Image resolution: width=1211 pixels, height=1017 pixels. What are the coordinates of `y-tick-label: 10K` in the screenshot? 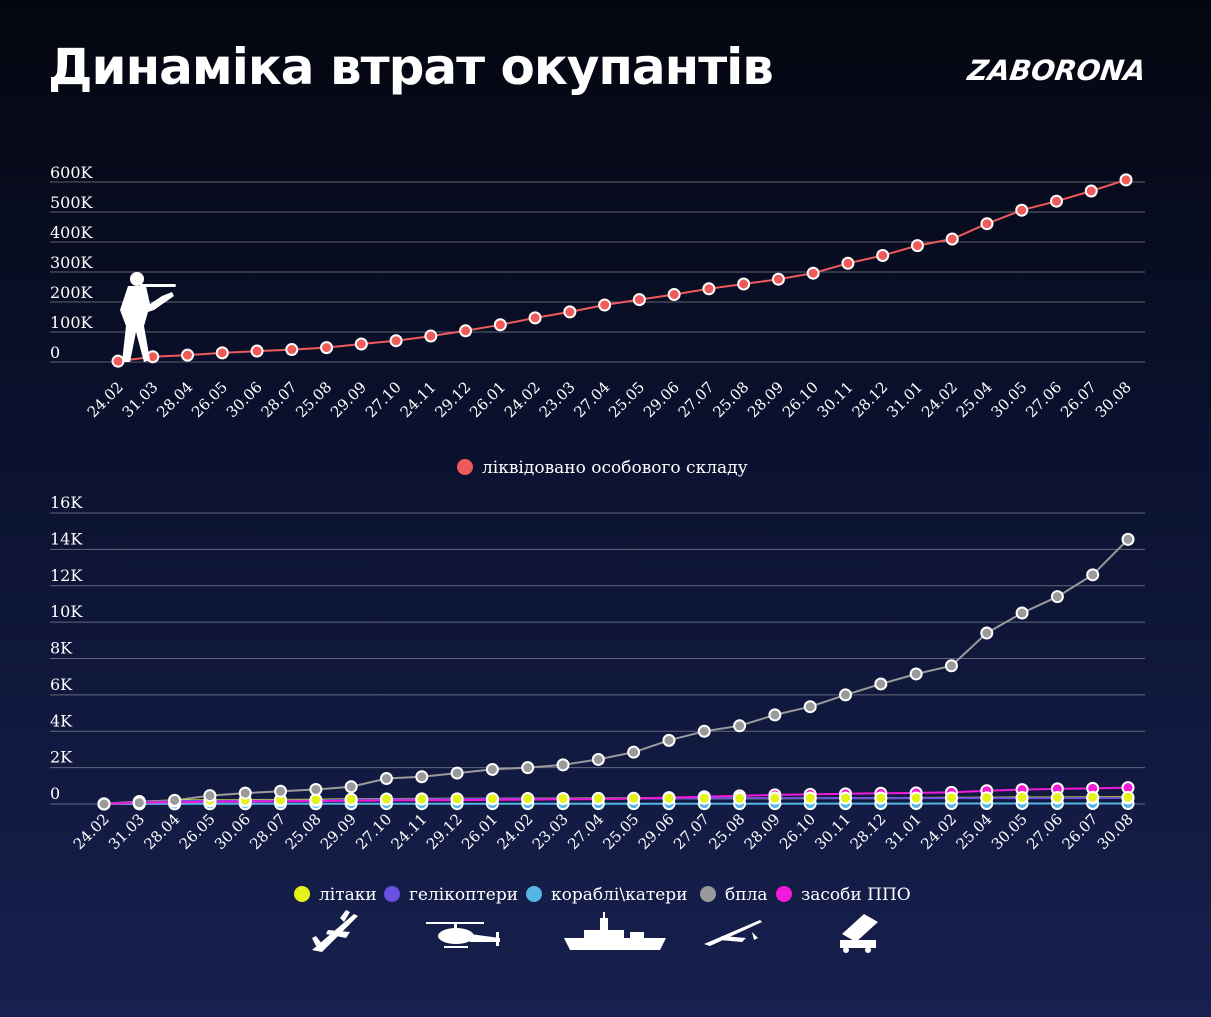 It's located at (66, 611).